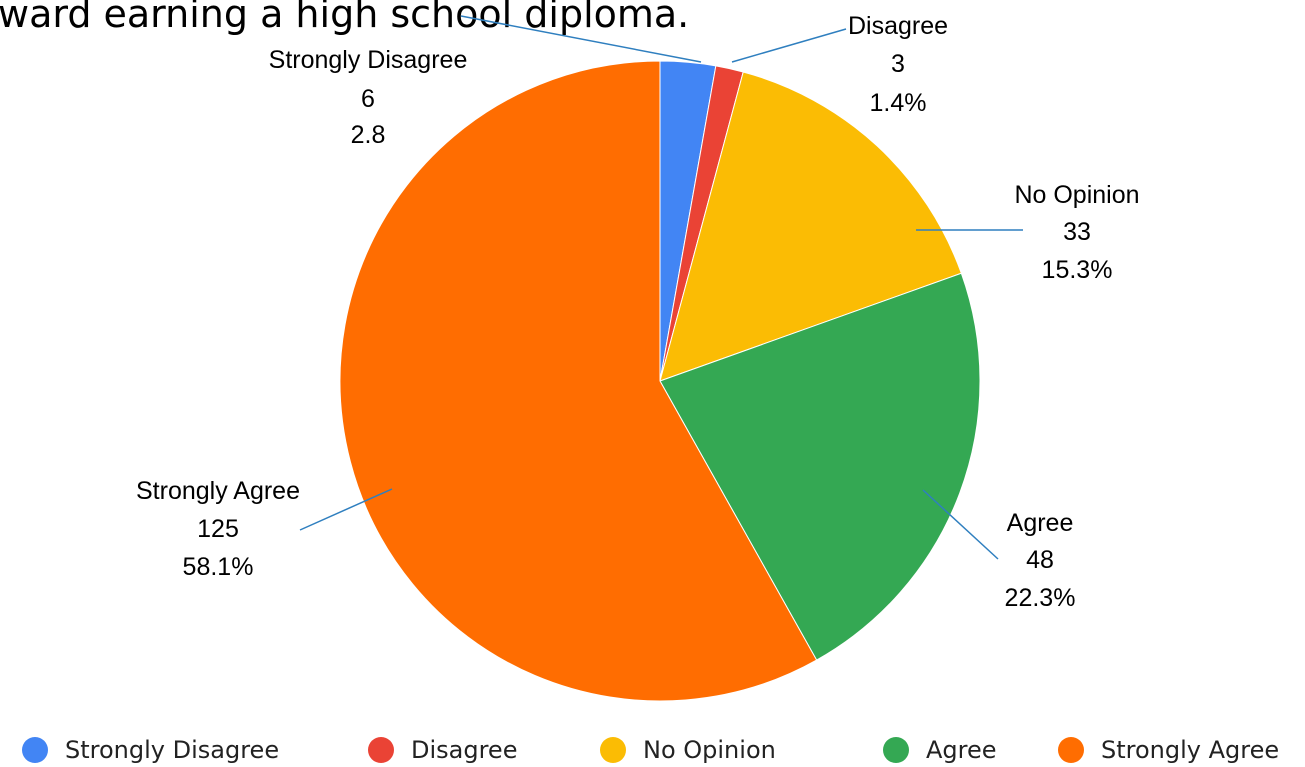  Describe the element at coordinates (218, 567) in the screenshot. I see `callout-percent-strongly-agree: 58.1%` at that location.